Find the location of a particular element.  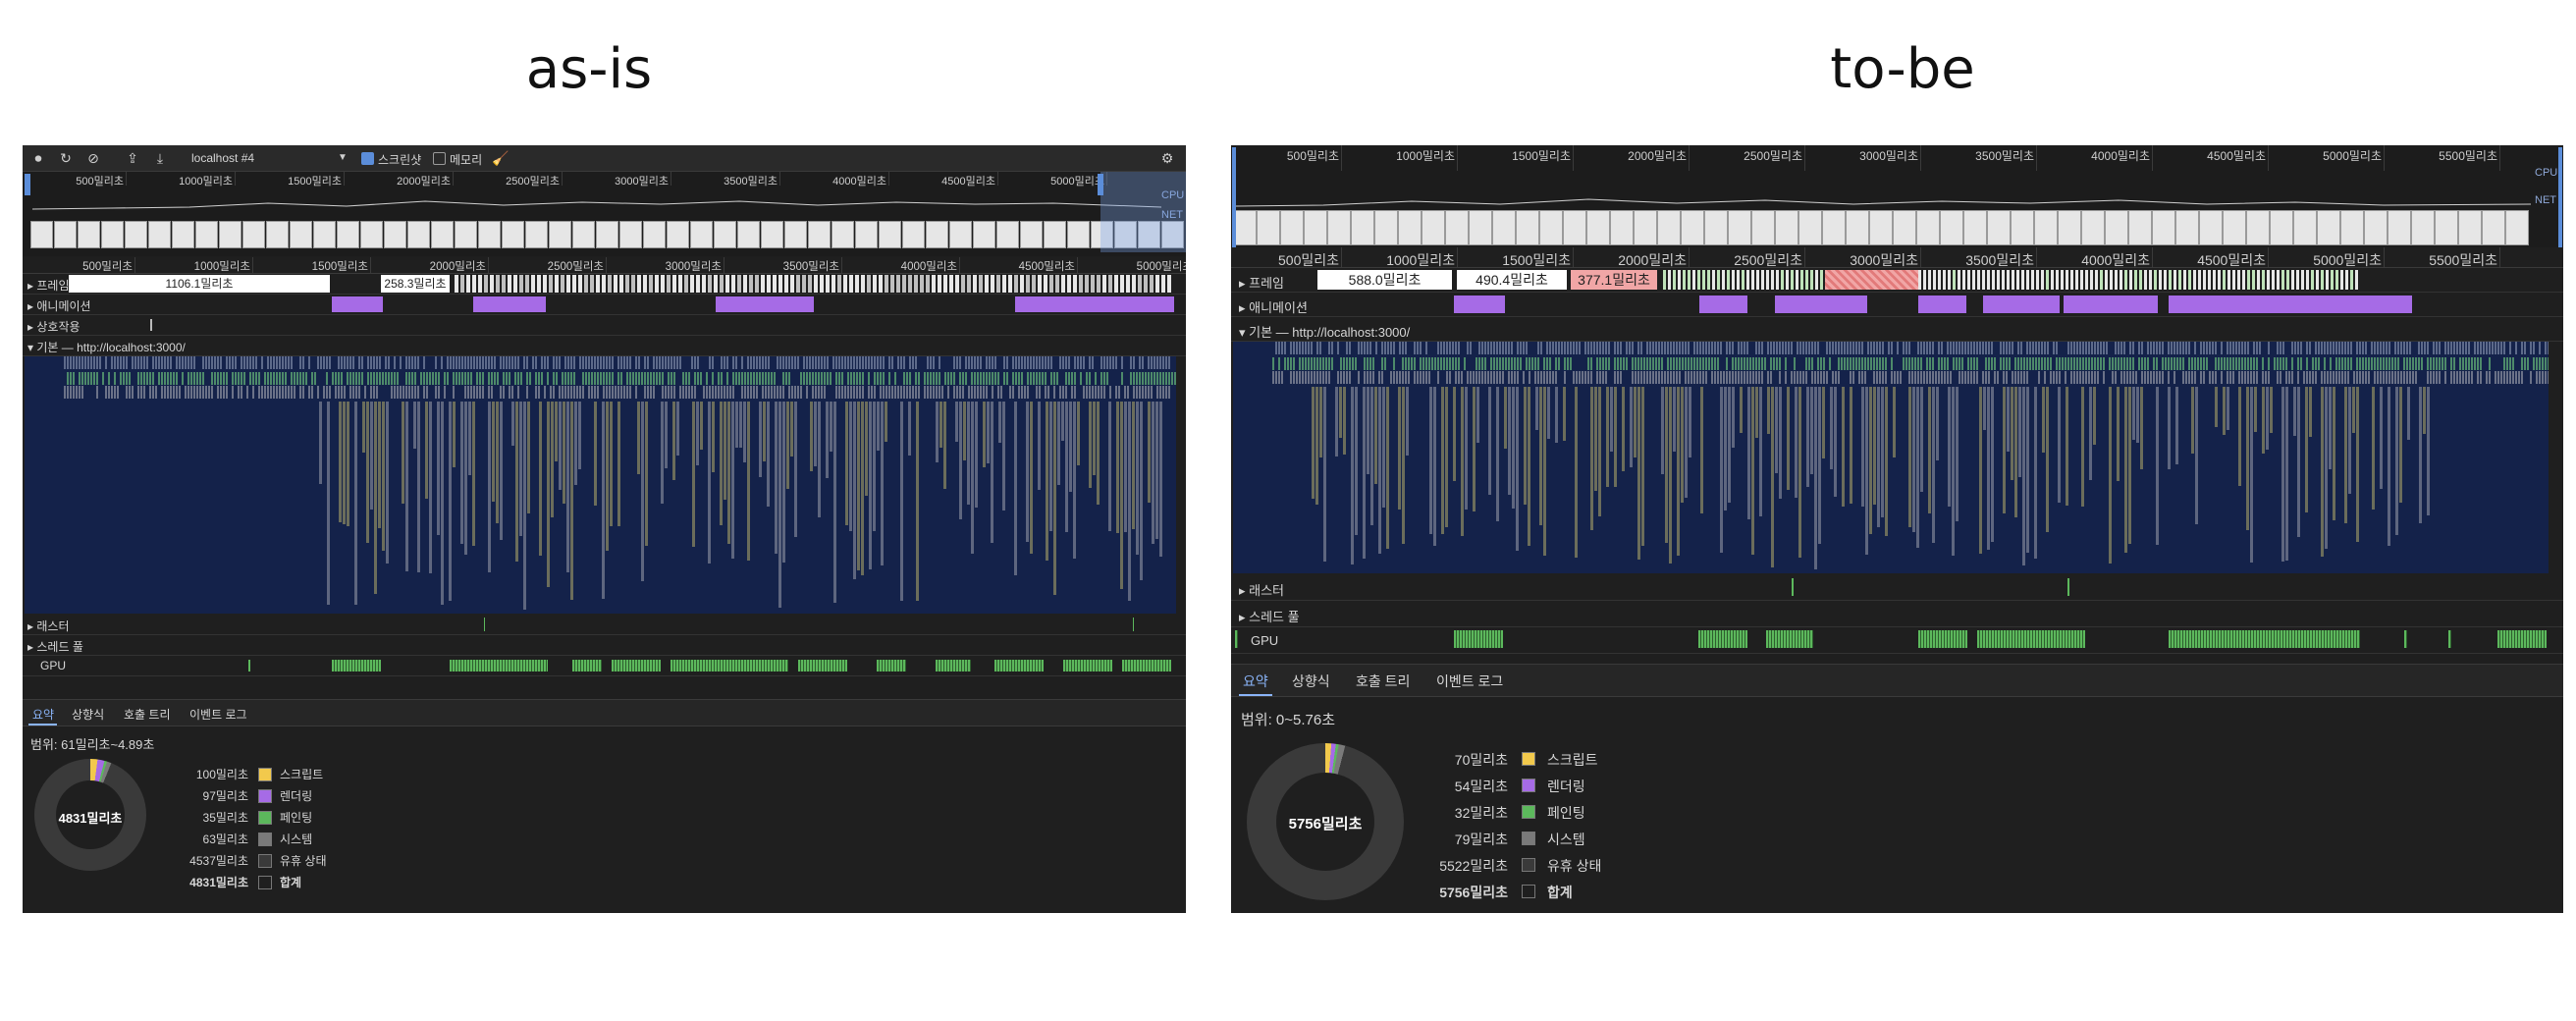

main-thread-track: ▾ 기본 — http://localhost:3000/ is located at coordinates (604, 346).